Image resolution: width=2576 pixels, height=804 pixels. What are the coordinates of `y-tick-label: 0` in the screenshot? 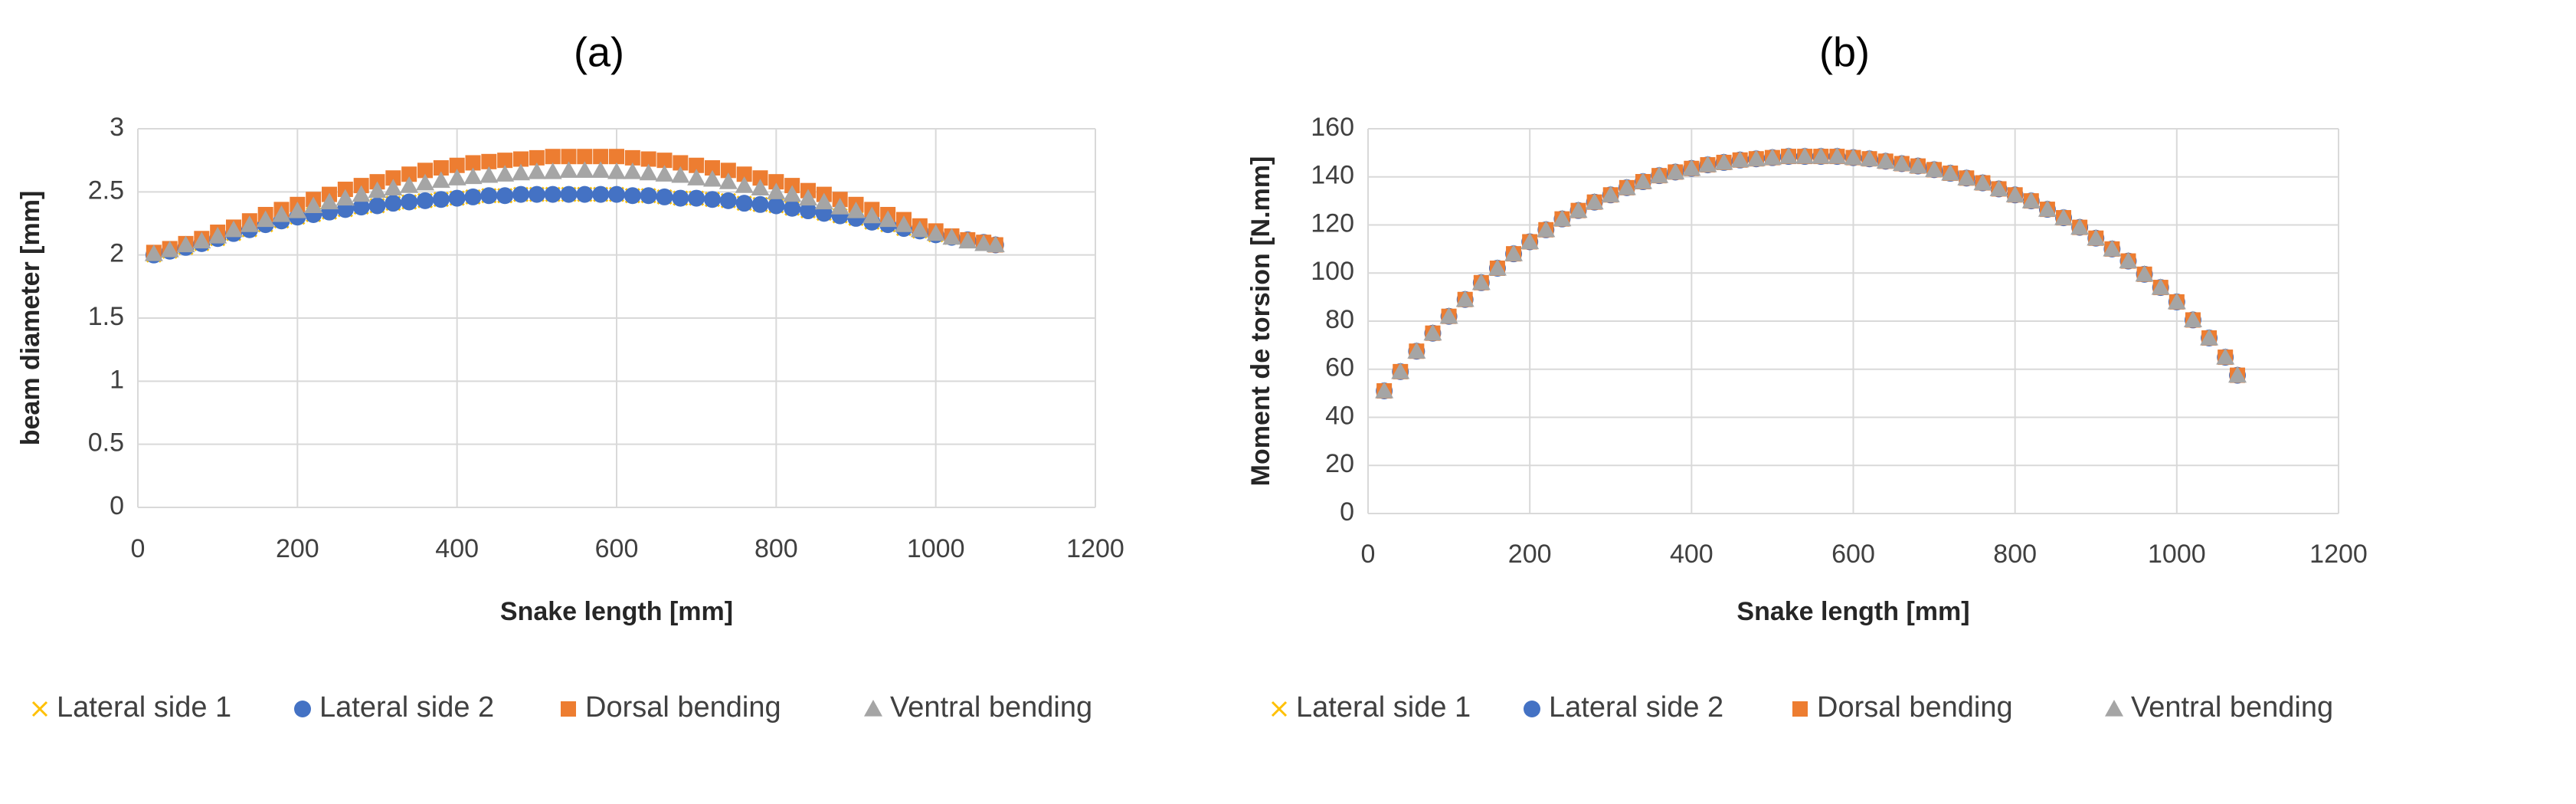 It's located at (1347, 512).